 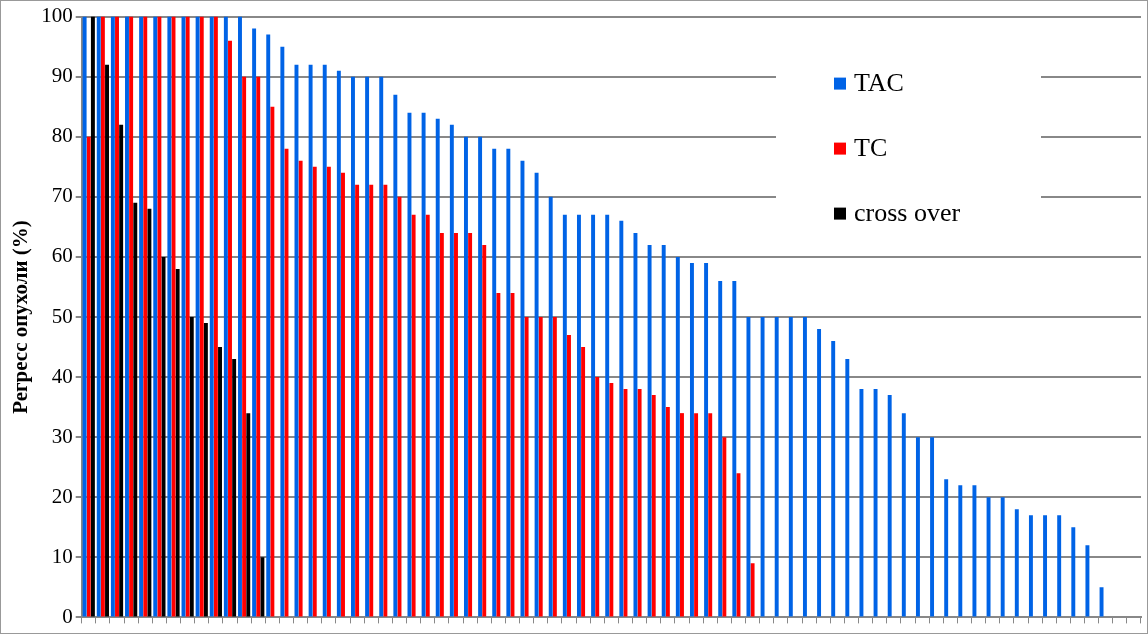 I want to click on y-tick-label: 10, so click(x=62, y=555).